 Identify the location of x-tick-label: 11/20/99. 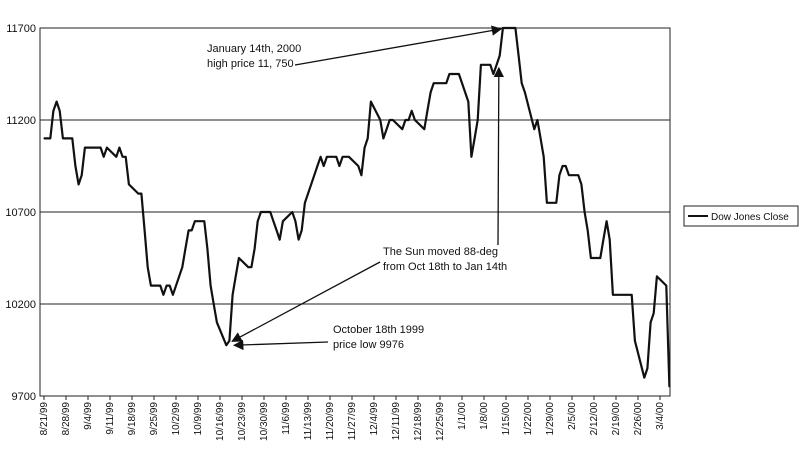
(330, 421).